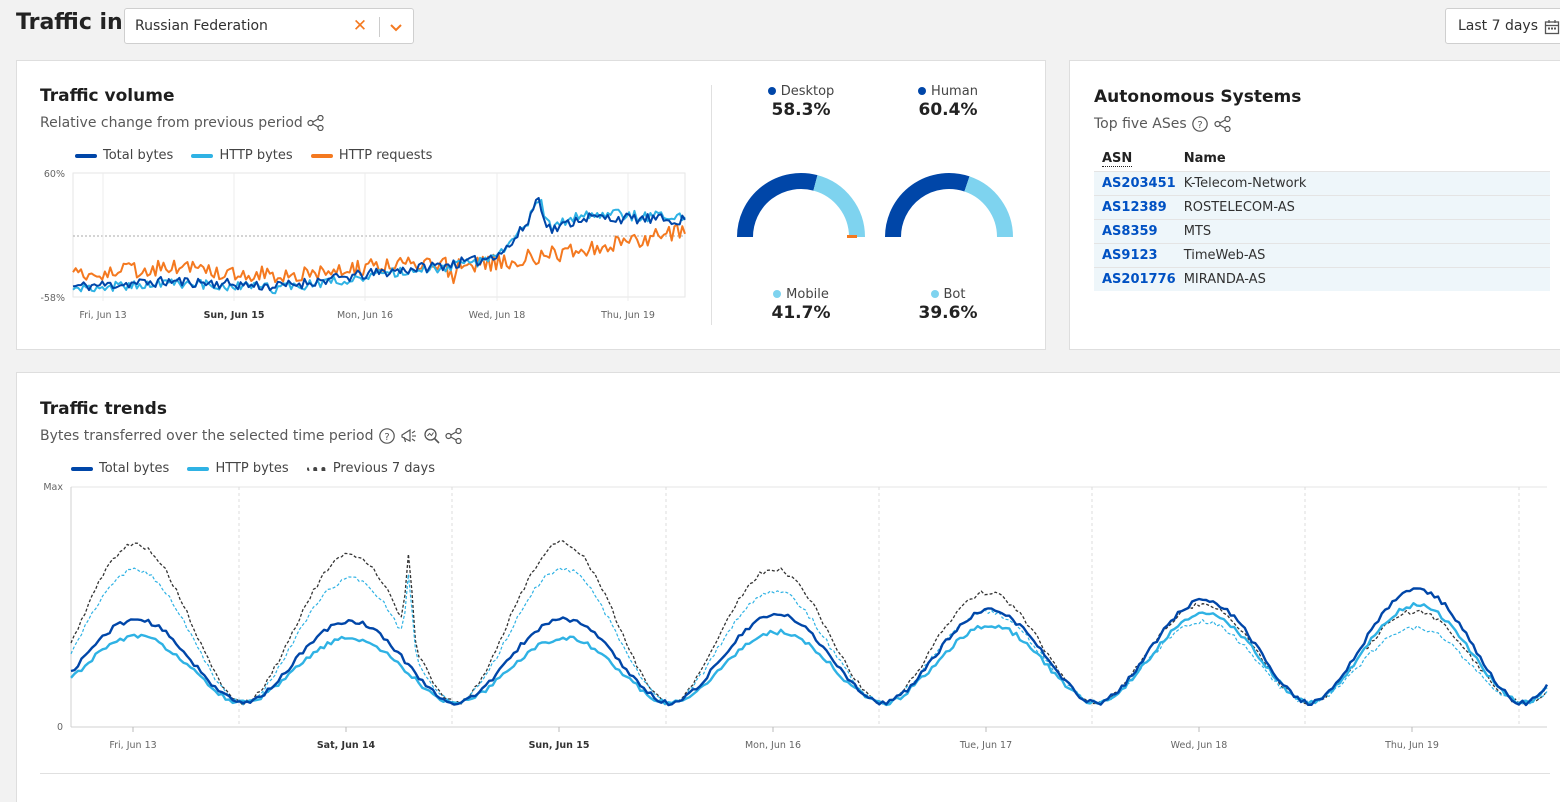 This screenshot has height=802, width=1560. I want to click on date-range-select: Last 7 days, so click(1502, 26).